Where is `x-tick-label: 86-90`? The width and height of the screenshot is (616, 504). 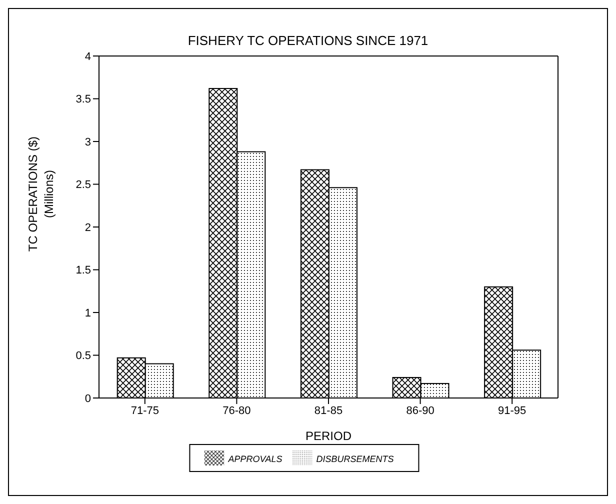
x-tick-label: 86-90 is located at coordinates (420, 410).